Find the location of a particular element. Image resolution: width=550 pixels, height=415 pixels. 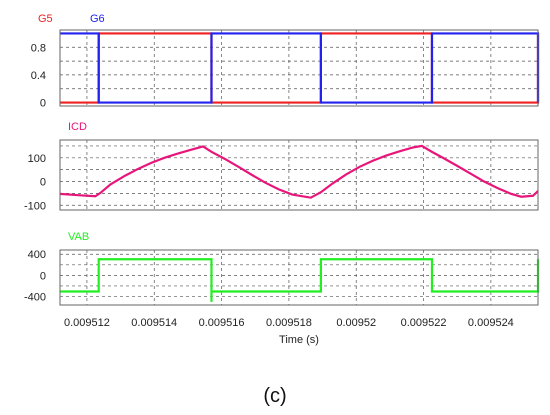

x-tick-label: 0.009512 is located at coordinates (87, 323).